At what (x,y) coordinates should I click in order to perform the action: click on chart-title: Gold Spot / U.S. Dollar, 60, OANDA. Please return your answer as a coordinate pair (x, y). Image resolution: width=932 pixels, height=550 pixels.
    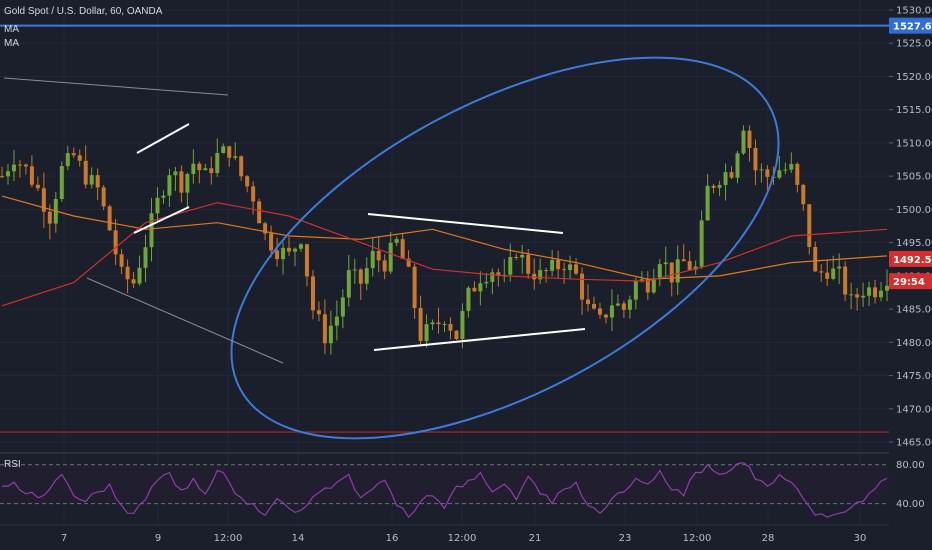
    Looking at the image, I should click on (83, 11).